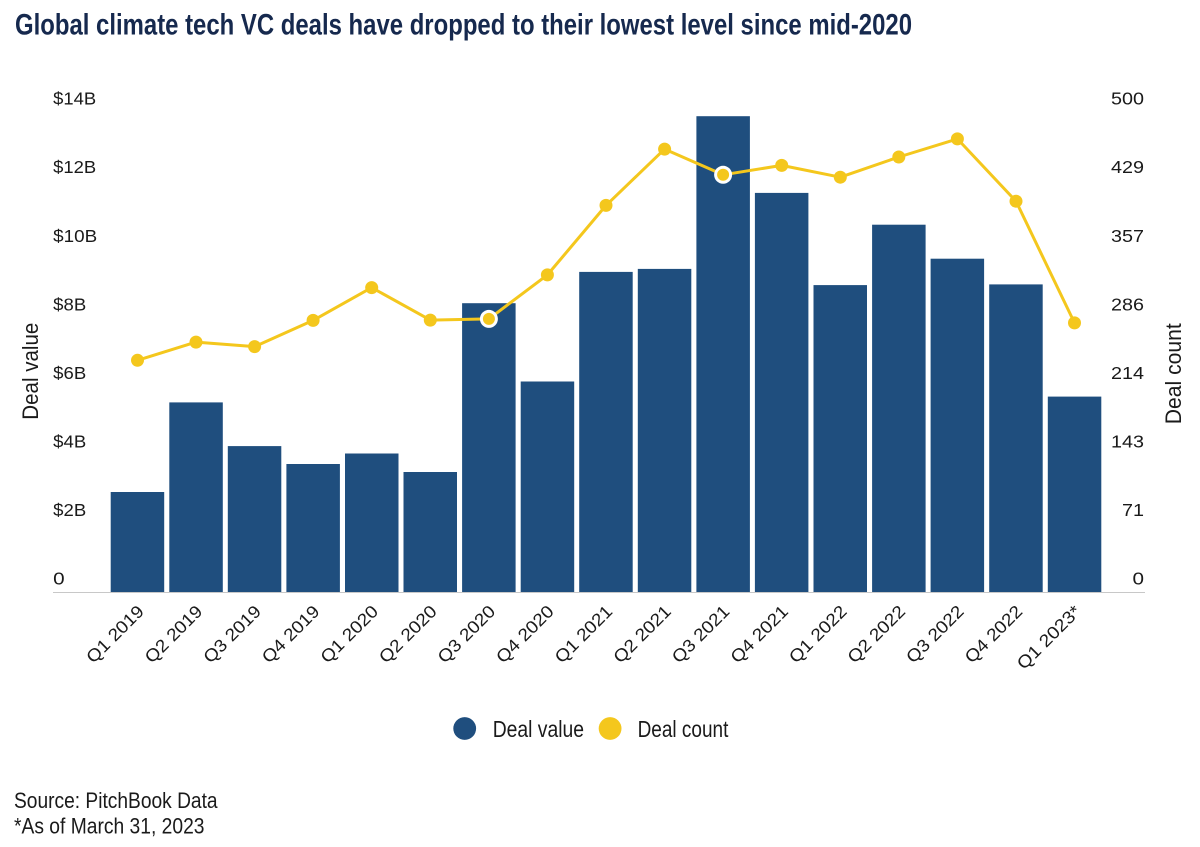 The height and width of the screenshot is (847, 1200). What do you see at coordinates (69, 373) in the screenshot?
I see `svg-text: $6B` at bounding box center [69, 373].